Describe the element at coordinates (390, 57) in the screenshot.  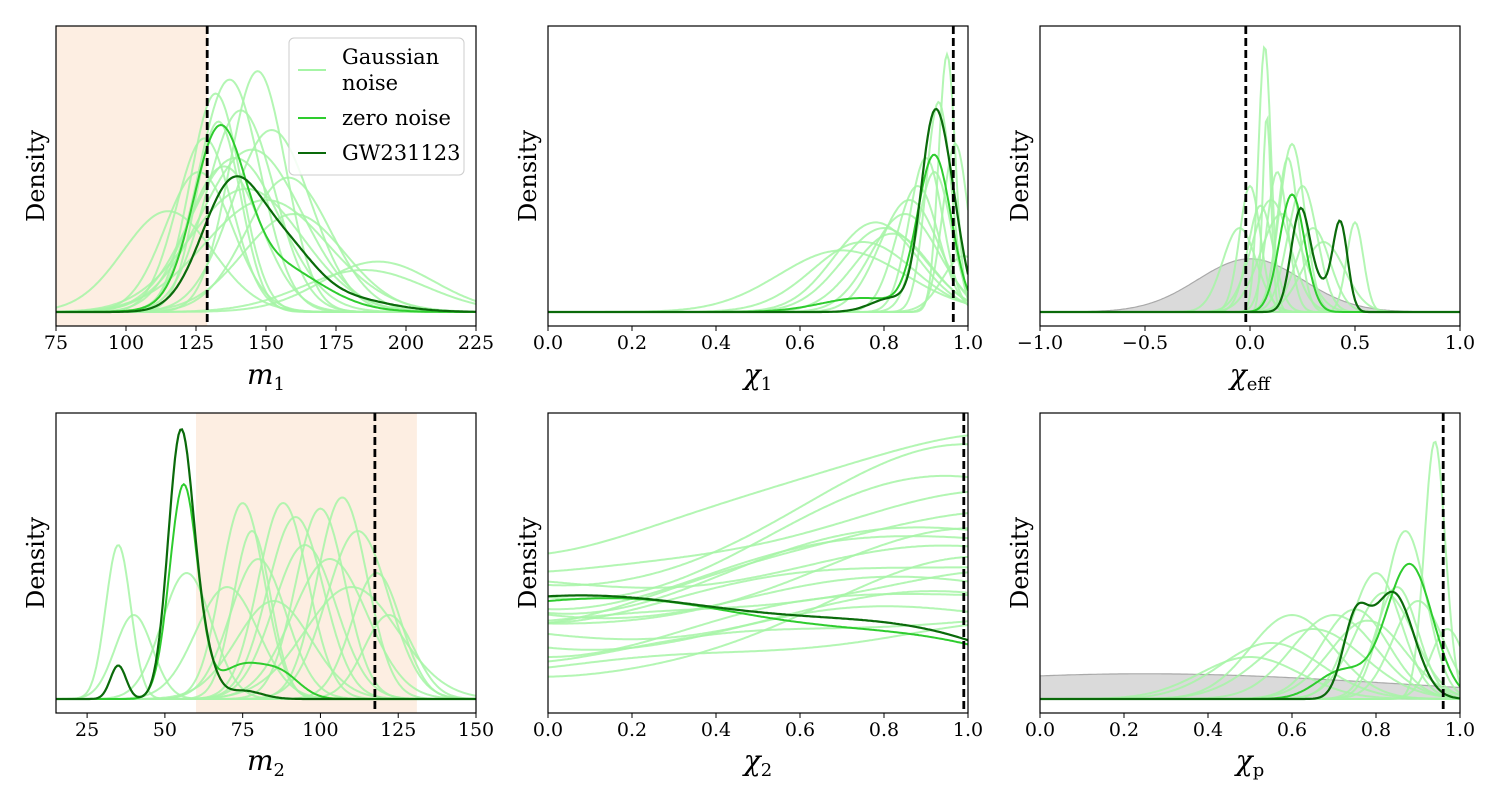
I see `legend-label-gaussian-line1: Gaussian` at that location.